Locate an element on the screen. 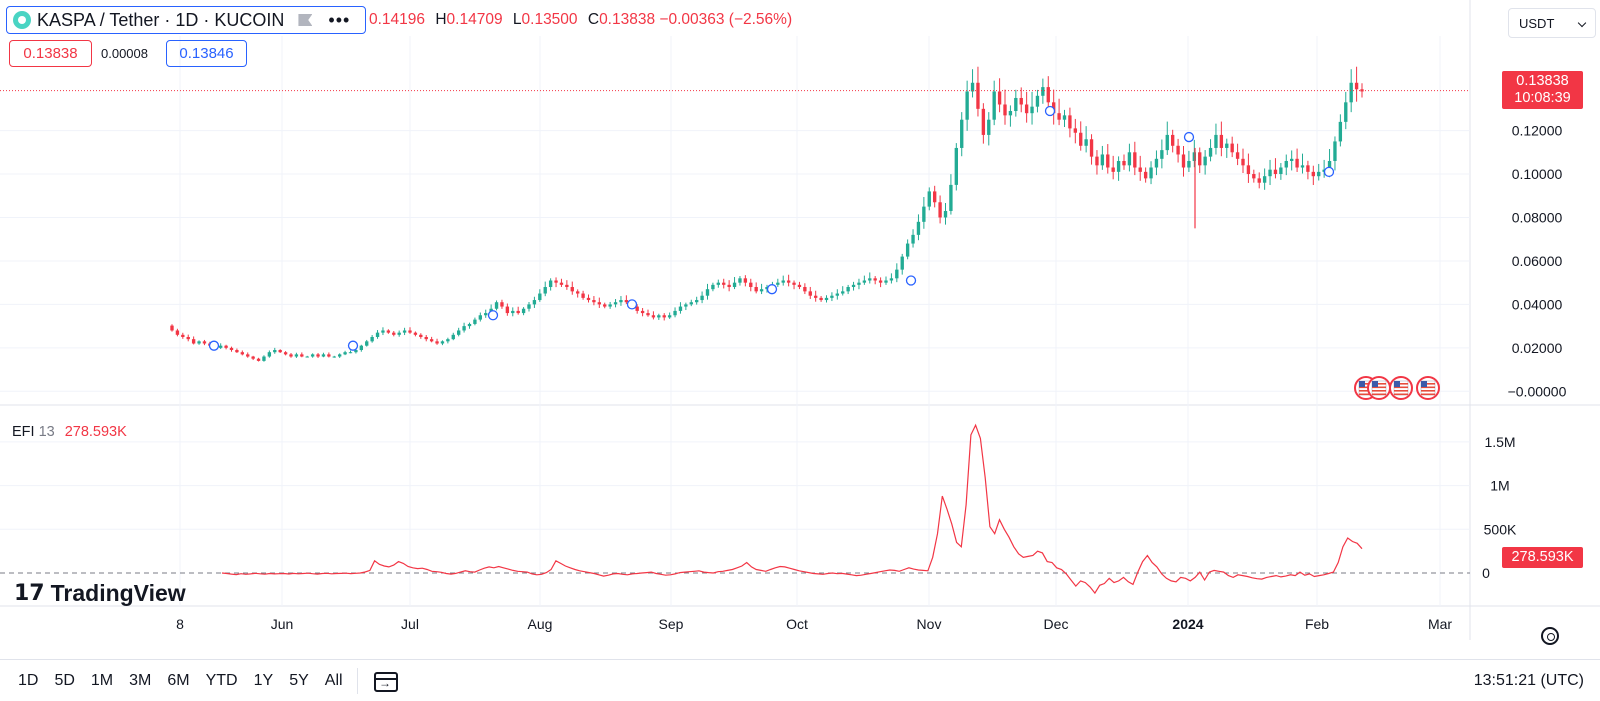  range-1y-button: 1Y is located at coordinates (263, 680).